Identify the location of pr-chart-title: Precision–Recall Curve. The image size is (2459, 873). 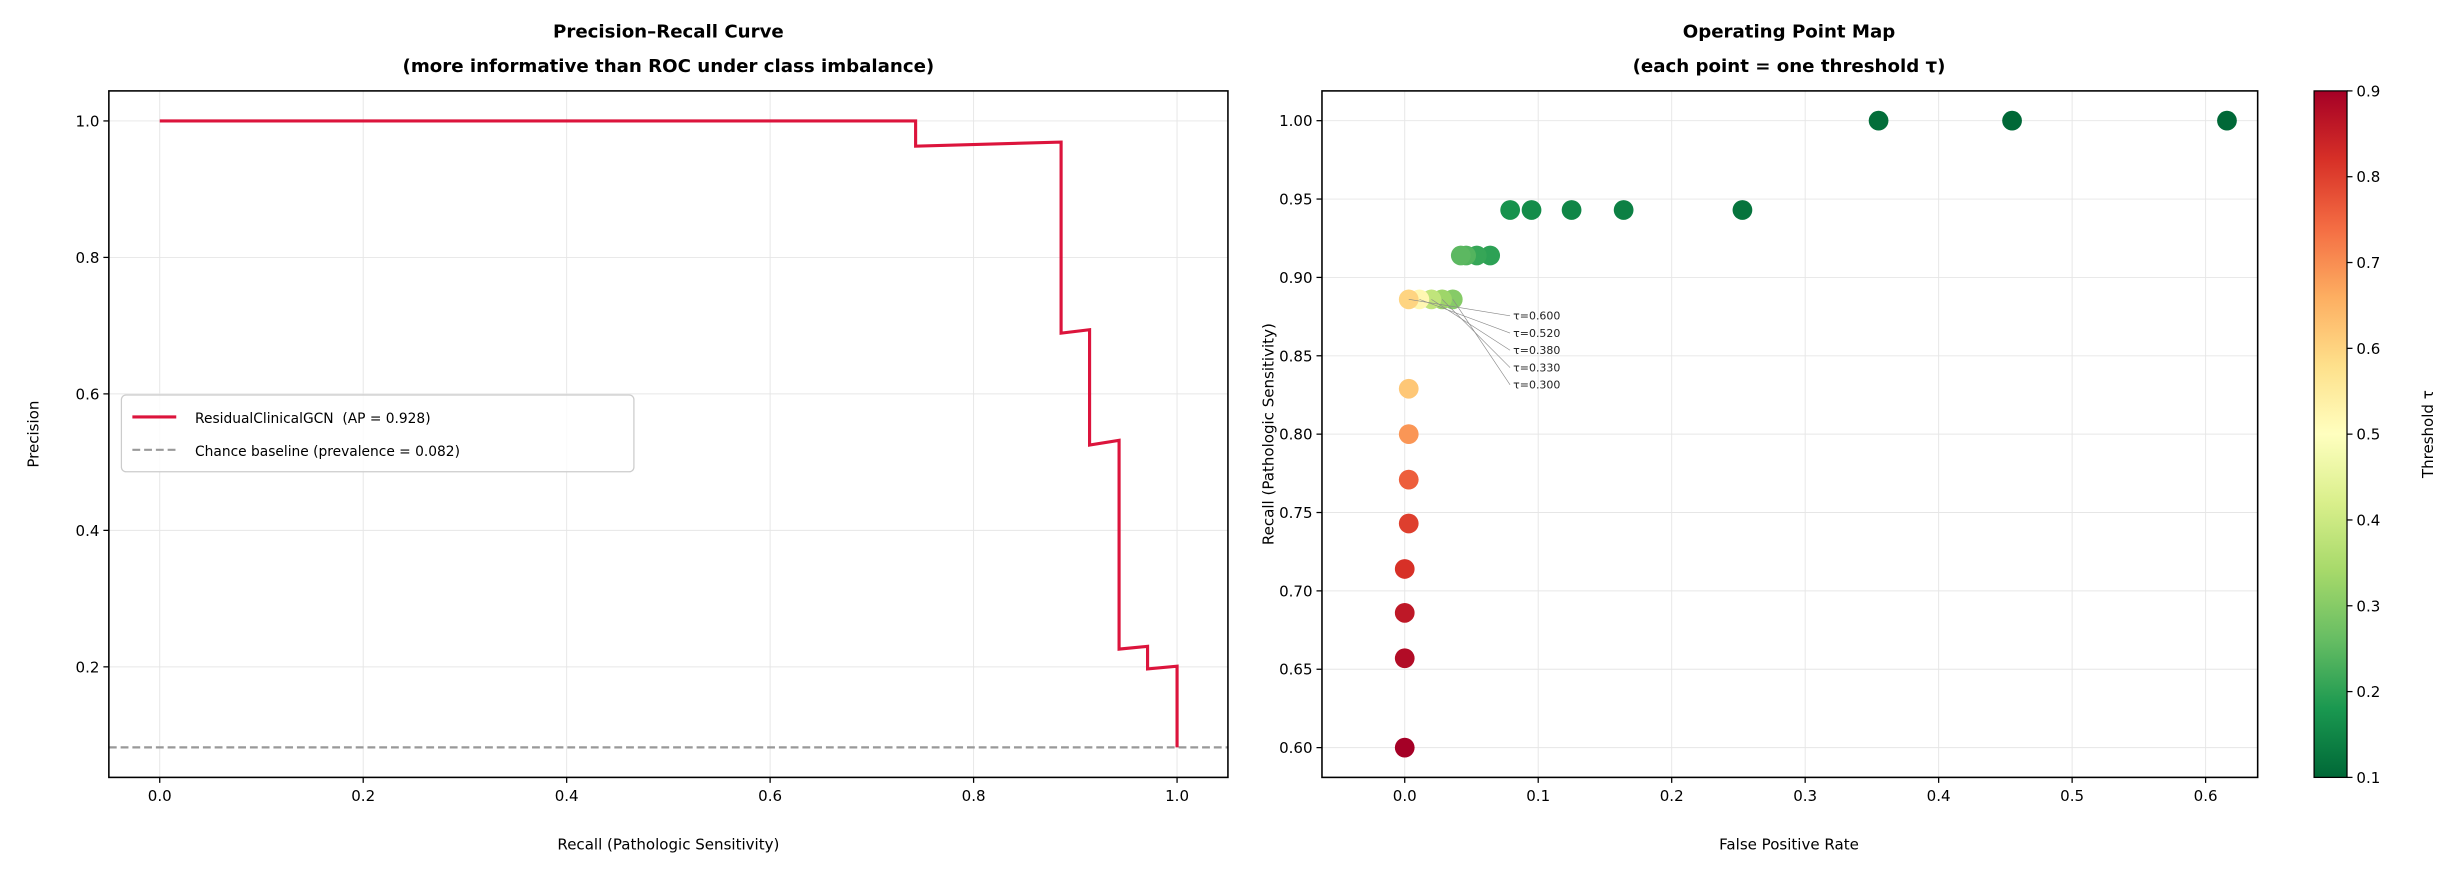
(668, 32).